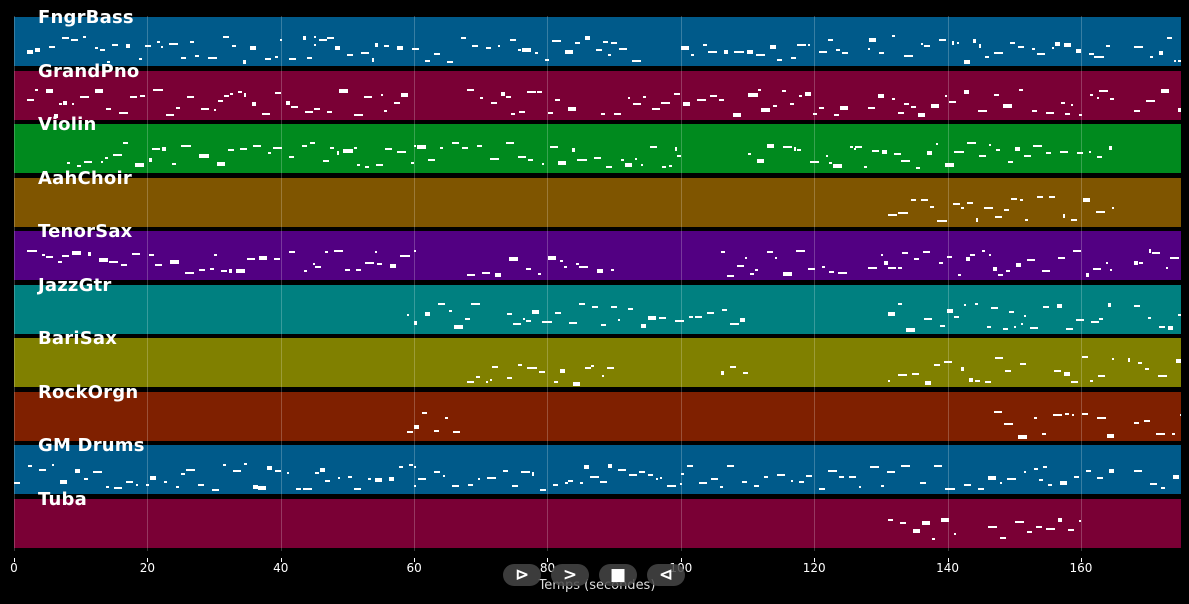  Describe the element at coordinates (597, 309) in the screenshot. I see `track-jazzgtr` at that location.